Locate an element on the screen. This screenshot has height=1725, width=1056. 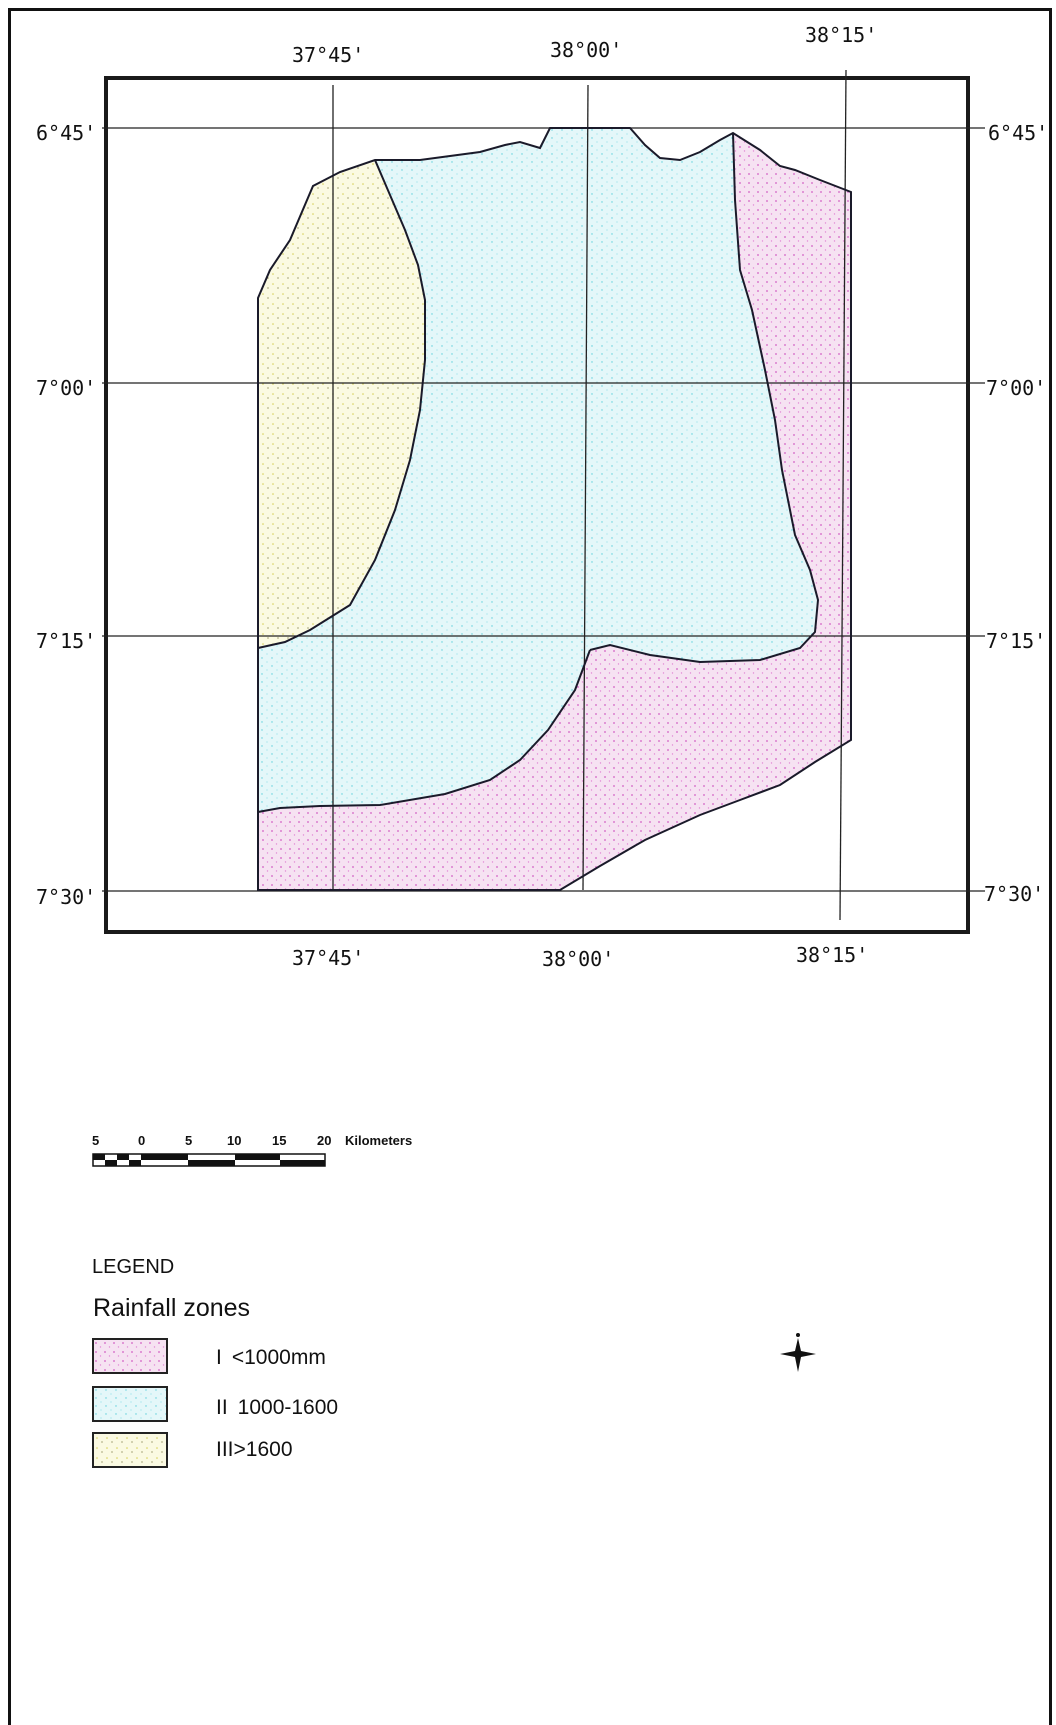
scale-unit-label: Kilometers is located at coordinates (379, 1140).